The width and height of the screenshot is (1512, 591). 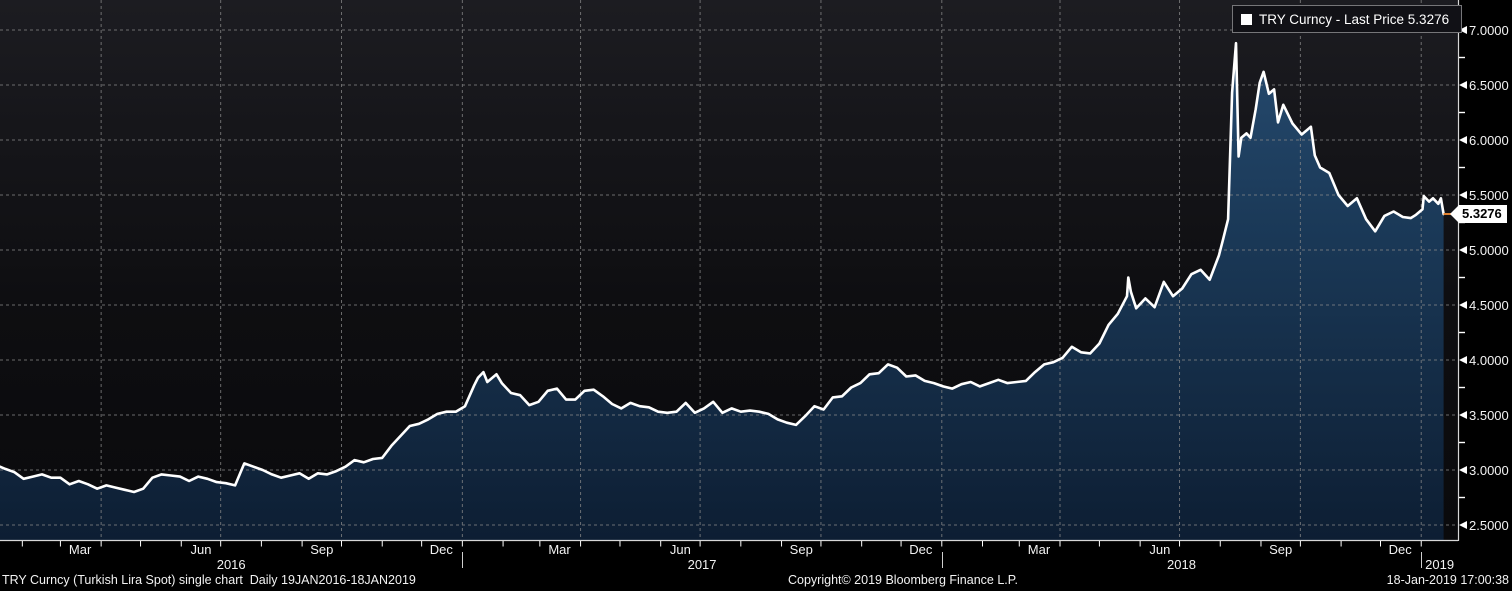 What do you see at coordinates (1454, 214) in the screenshot?
I see `price-tag-pointer-icon` at bounding box center [1454, 214].